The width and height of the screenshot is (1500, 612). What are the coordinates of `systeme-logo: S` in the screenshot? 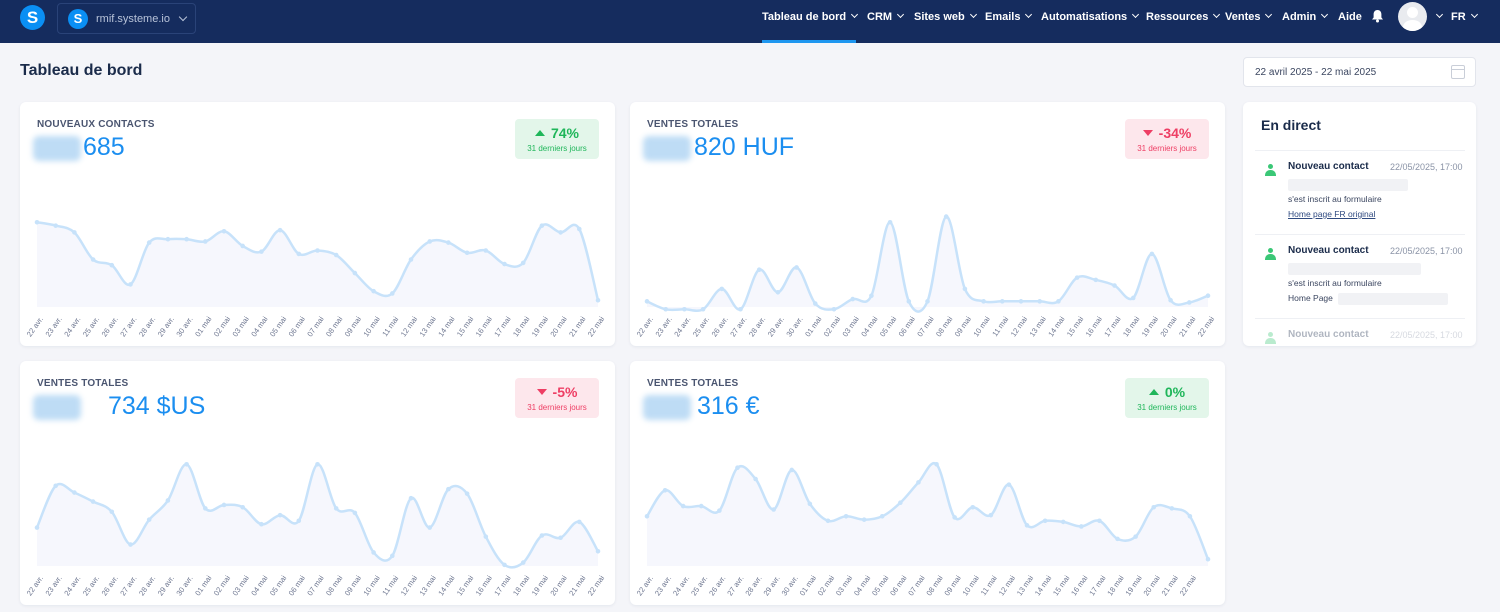 It's located at (32, 17).